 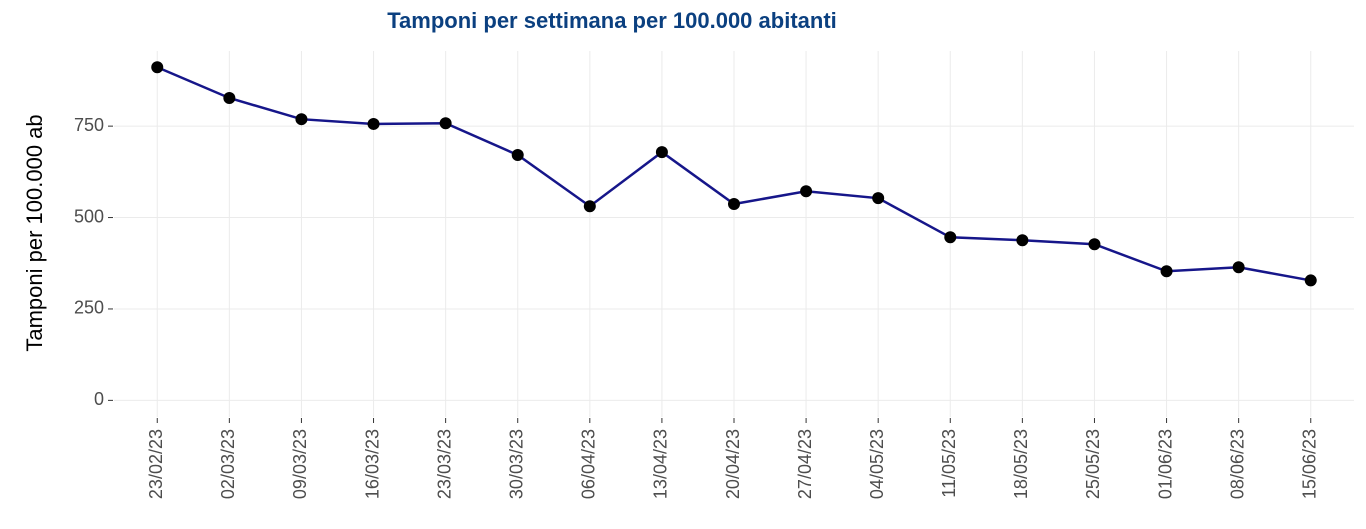 What do you see at coordinates (34, 232) in the screenshot?
I see `y-axis-label: Tamponi per 100.000 ab` at bounding box center [34, 232].